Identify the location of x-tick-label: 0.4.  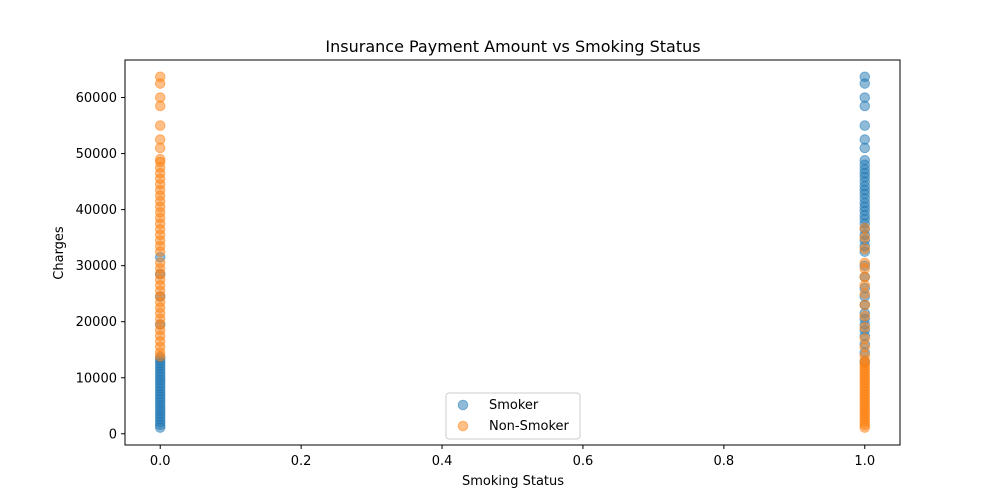
(442, 461).